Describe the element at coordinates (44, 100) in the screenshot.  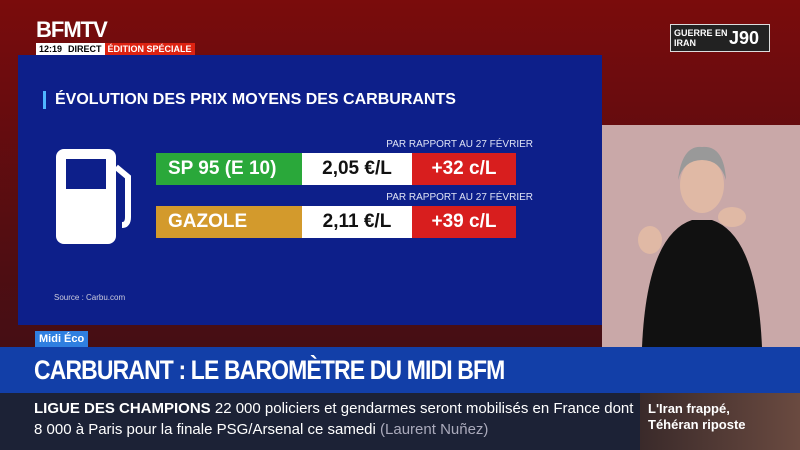
I see `title-bar` at that location.